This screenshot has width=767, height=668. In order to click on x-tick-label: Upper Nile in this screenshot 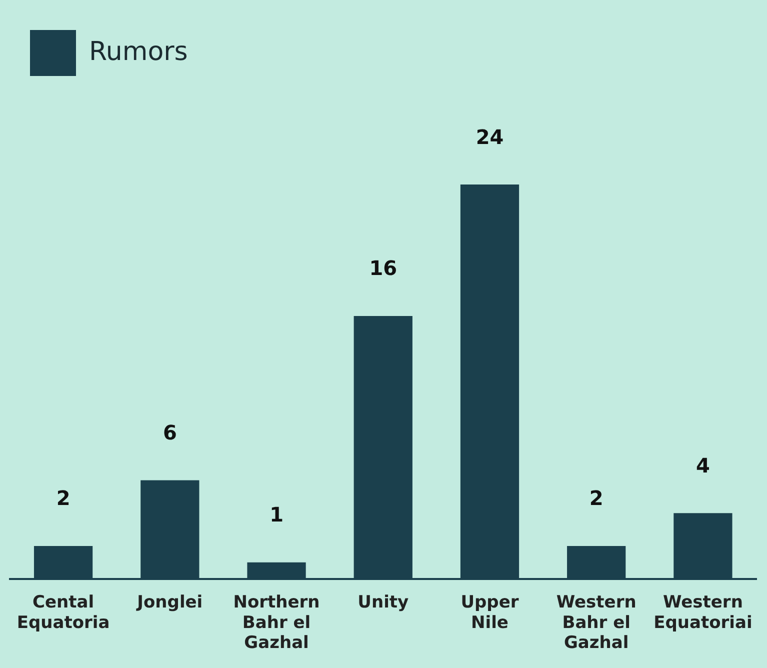, I will do `click(490, 612)`.